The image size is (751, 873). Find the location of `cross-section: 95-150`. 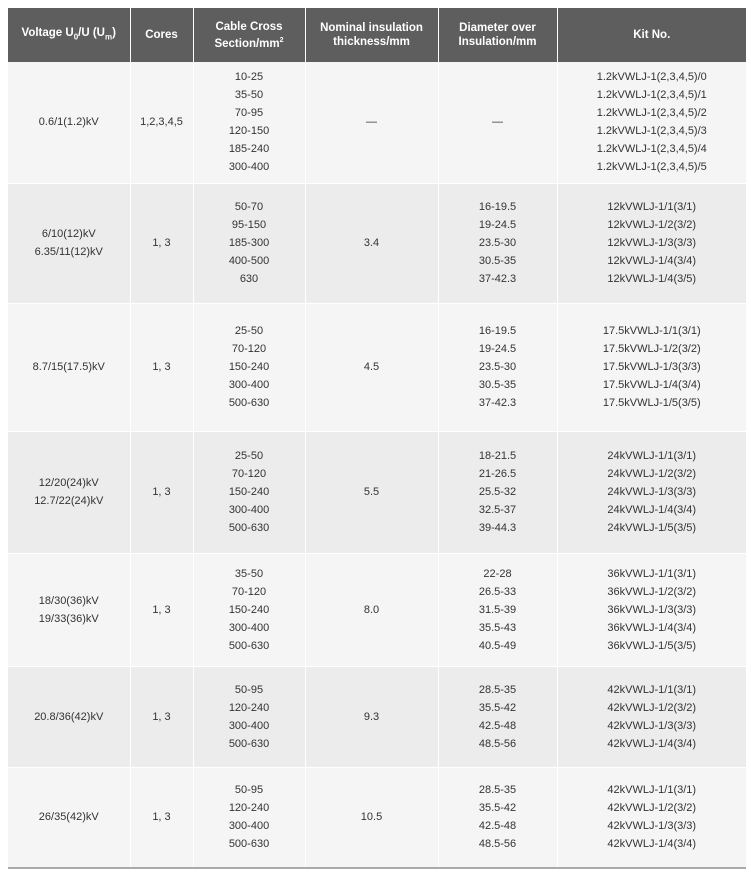

cross-section: 95-150 is located at coordinates (249, 225).